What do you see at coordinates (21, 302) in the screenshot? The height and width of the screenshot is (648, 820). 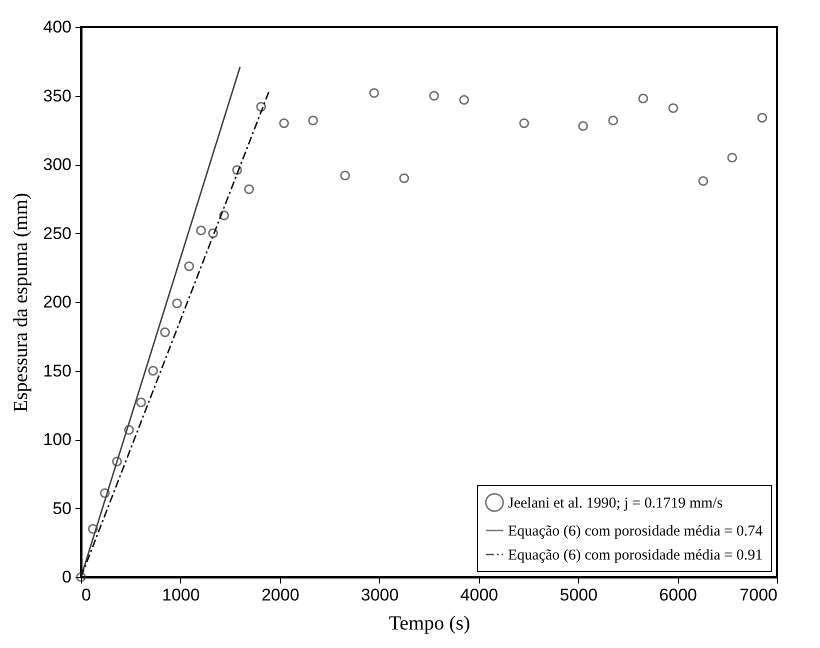 I see `y-axis-title: Espessura da espuma (mm)` at bounding box center [21, 302].